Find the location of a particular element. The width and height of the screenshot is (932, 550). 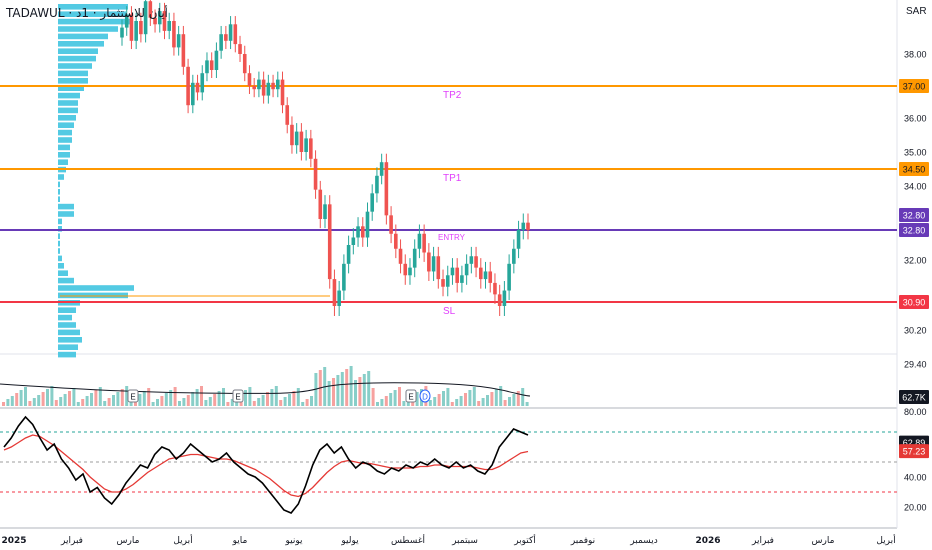

volume-last-tag is located at coordinates (914, 397).